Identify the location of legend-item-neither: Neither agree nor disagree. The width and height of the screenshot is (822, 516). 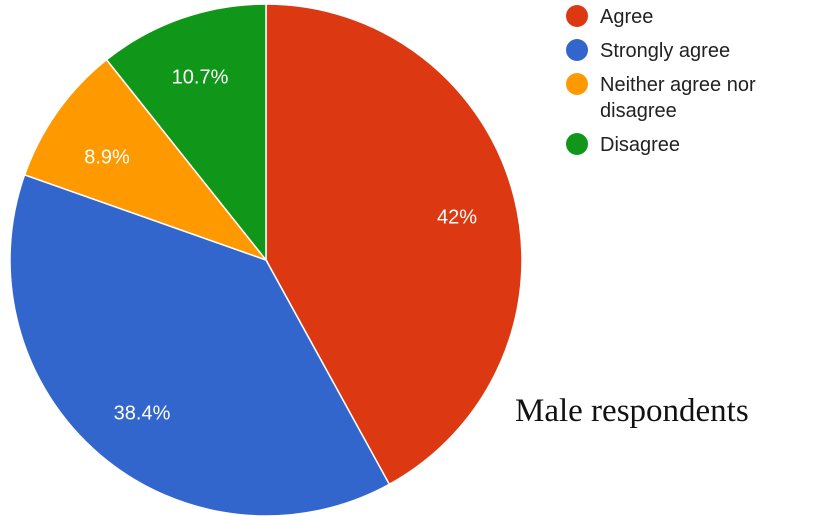
(688, 98).